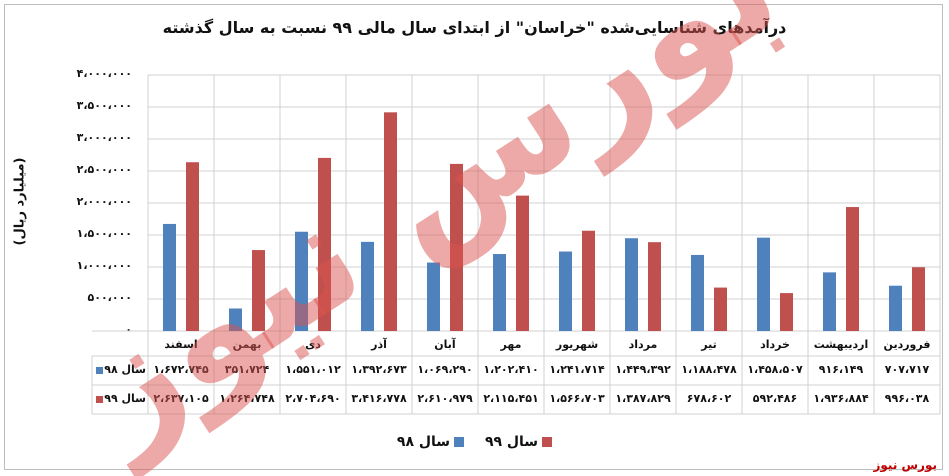  What do you see at coordinates (643, 369) in the screenshot?
I see `table-cell: ۱،۴۴۹،۳۹۲` at bounding box center [643, 369].